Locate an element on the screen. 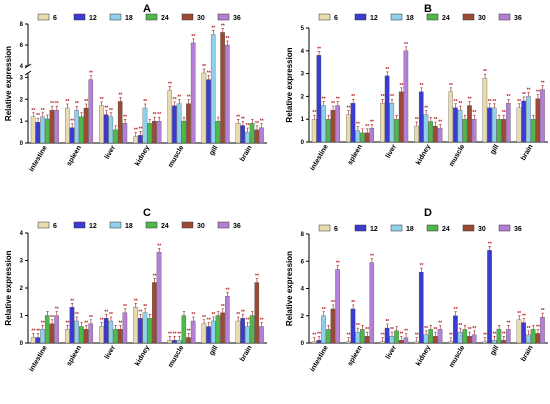 Image resolution: width=550 pixels, height=404 pixels. x-category-label: kidney is located at coordinates (142, 355).